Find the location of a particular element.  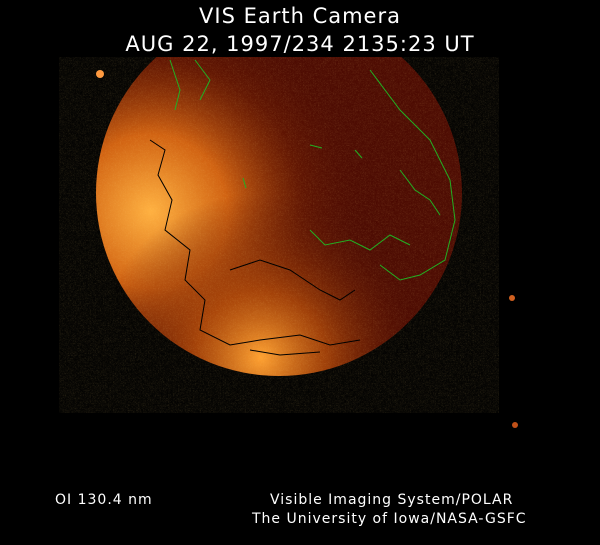

timestamp: AUG 22, 1997/234 2135:23 UT is located at coordinates (300, 44).